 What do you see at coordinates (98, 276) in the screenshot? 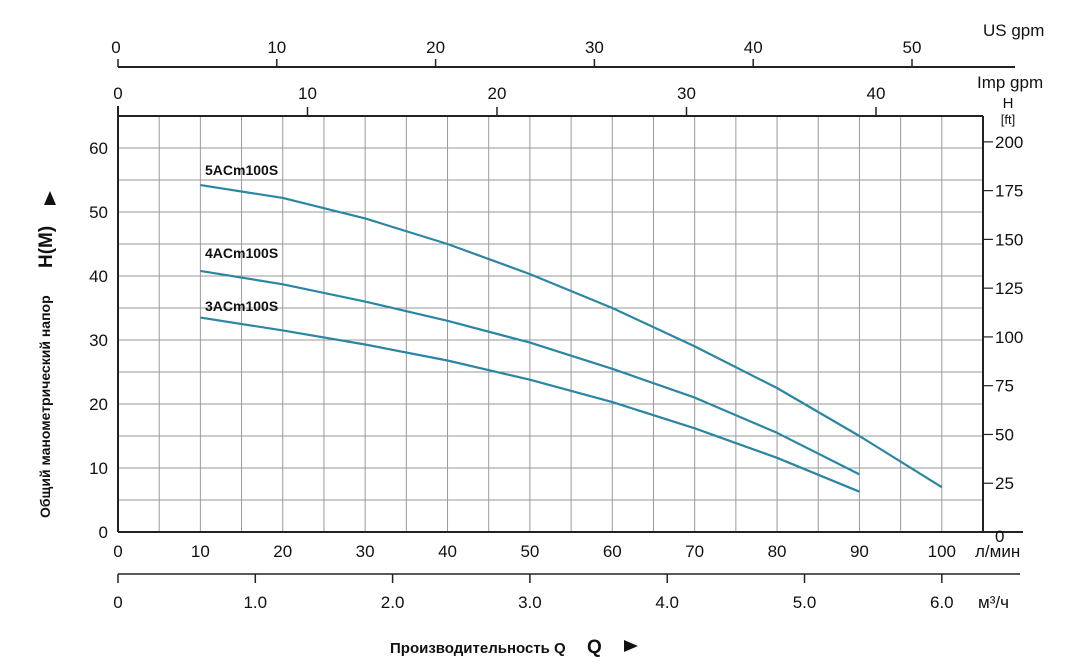
I see `y-tick-label: 40` at bounding box center [98, 276].